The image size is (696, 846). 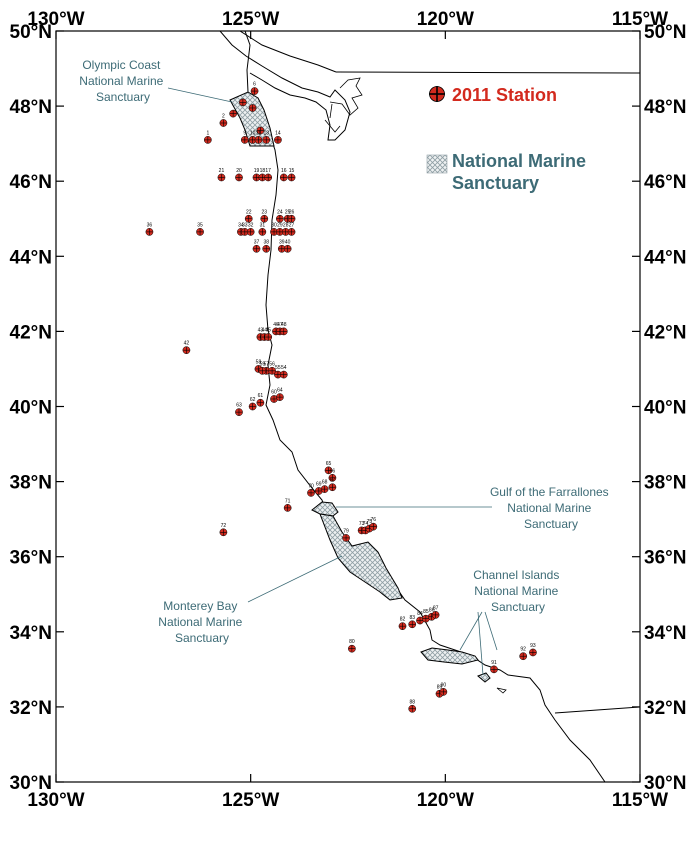 What do you see at coordinates (295, 579) in the screenshot?
I see `monterey-callout-line` at bounding box center [295, 579].